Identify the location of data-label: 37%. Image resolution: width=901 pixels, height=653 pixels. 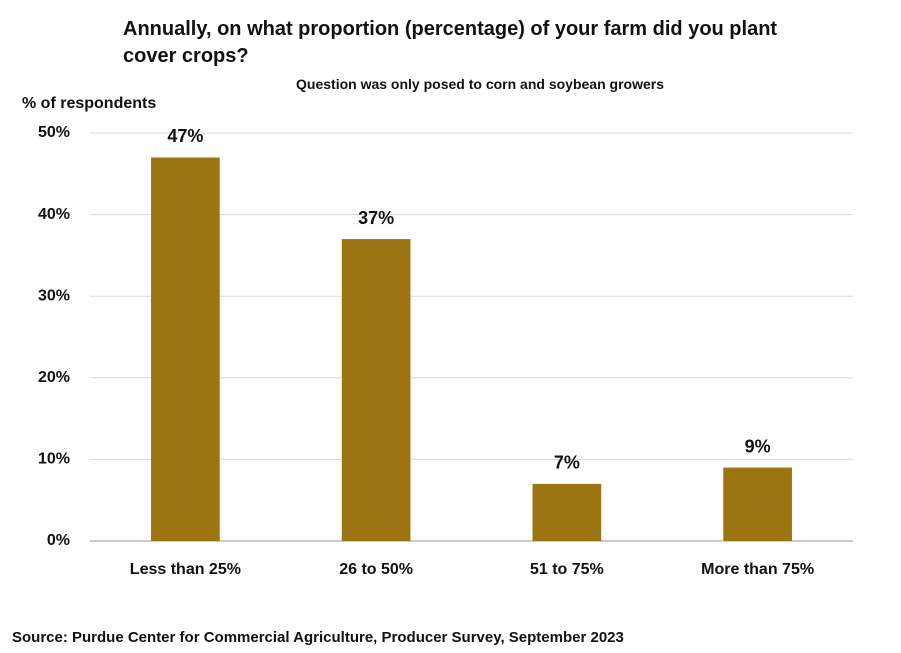
(376, 218).